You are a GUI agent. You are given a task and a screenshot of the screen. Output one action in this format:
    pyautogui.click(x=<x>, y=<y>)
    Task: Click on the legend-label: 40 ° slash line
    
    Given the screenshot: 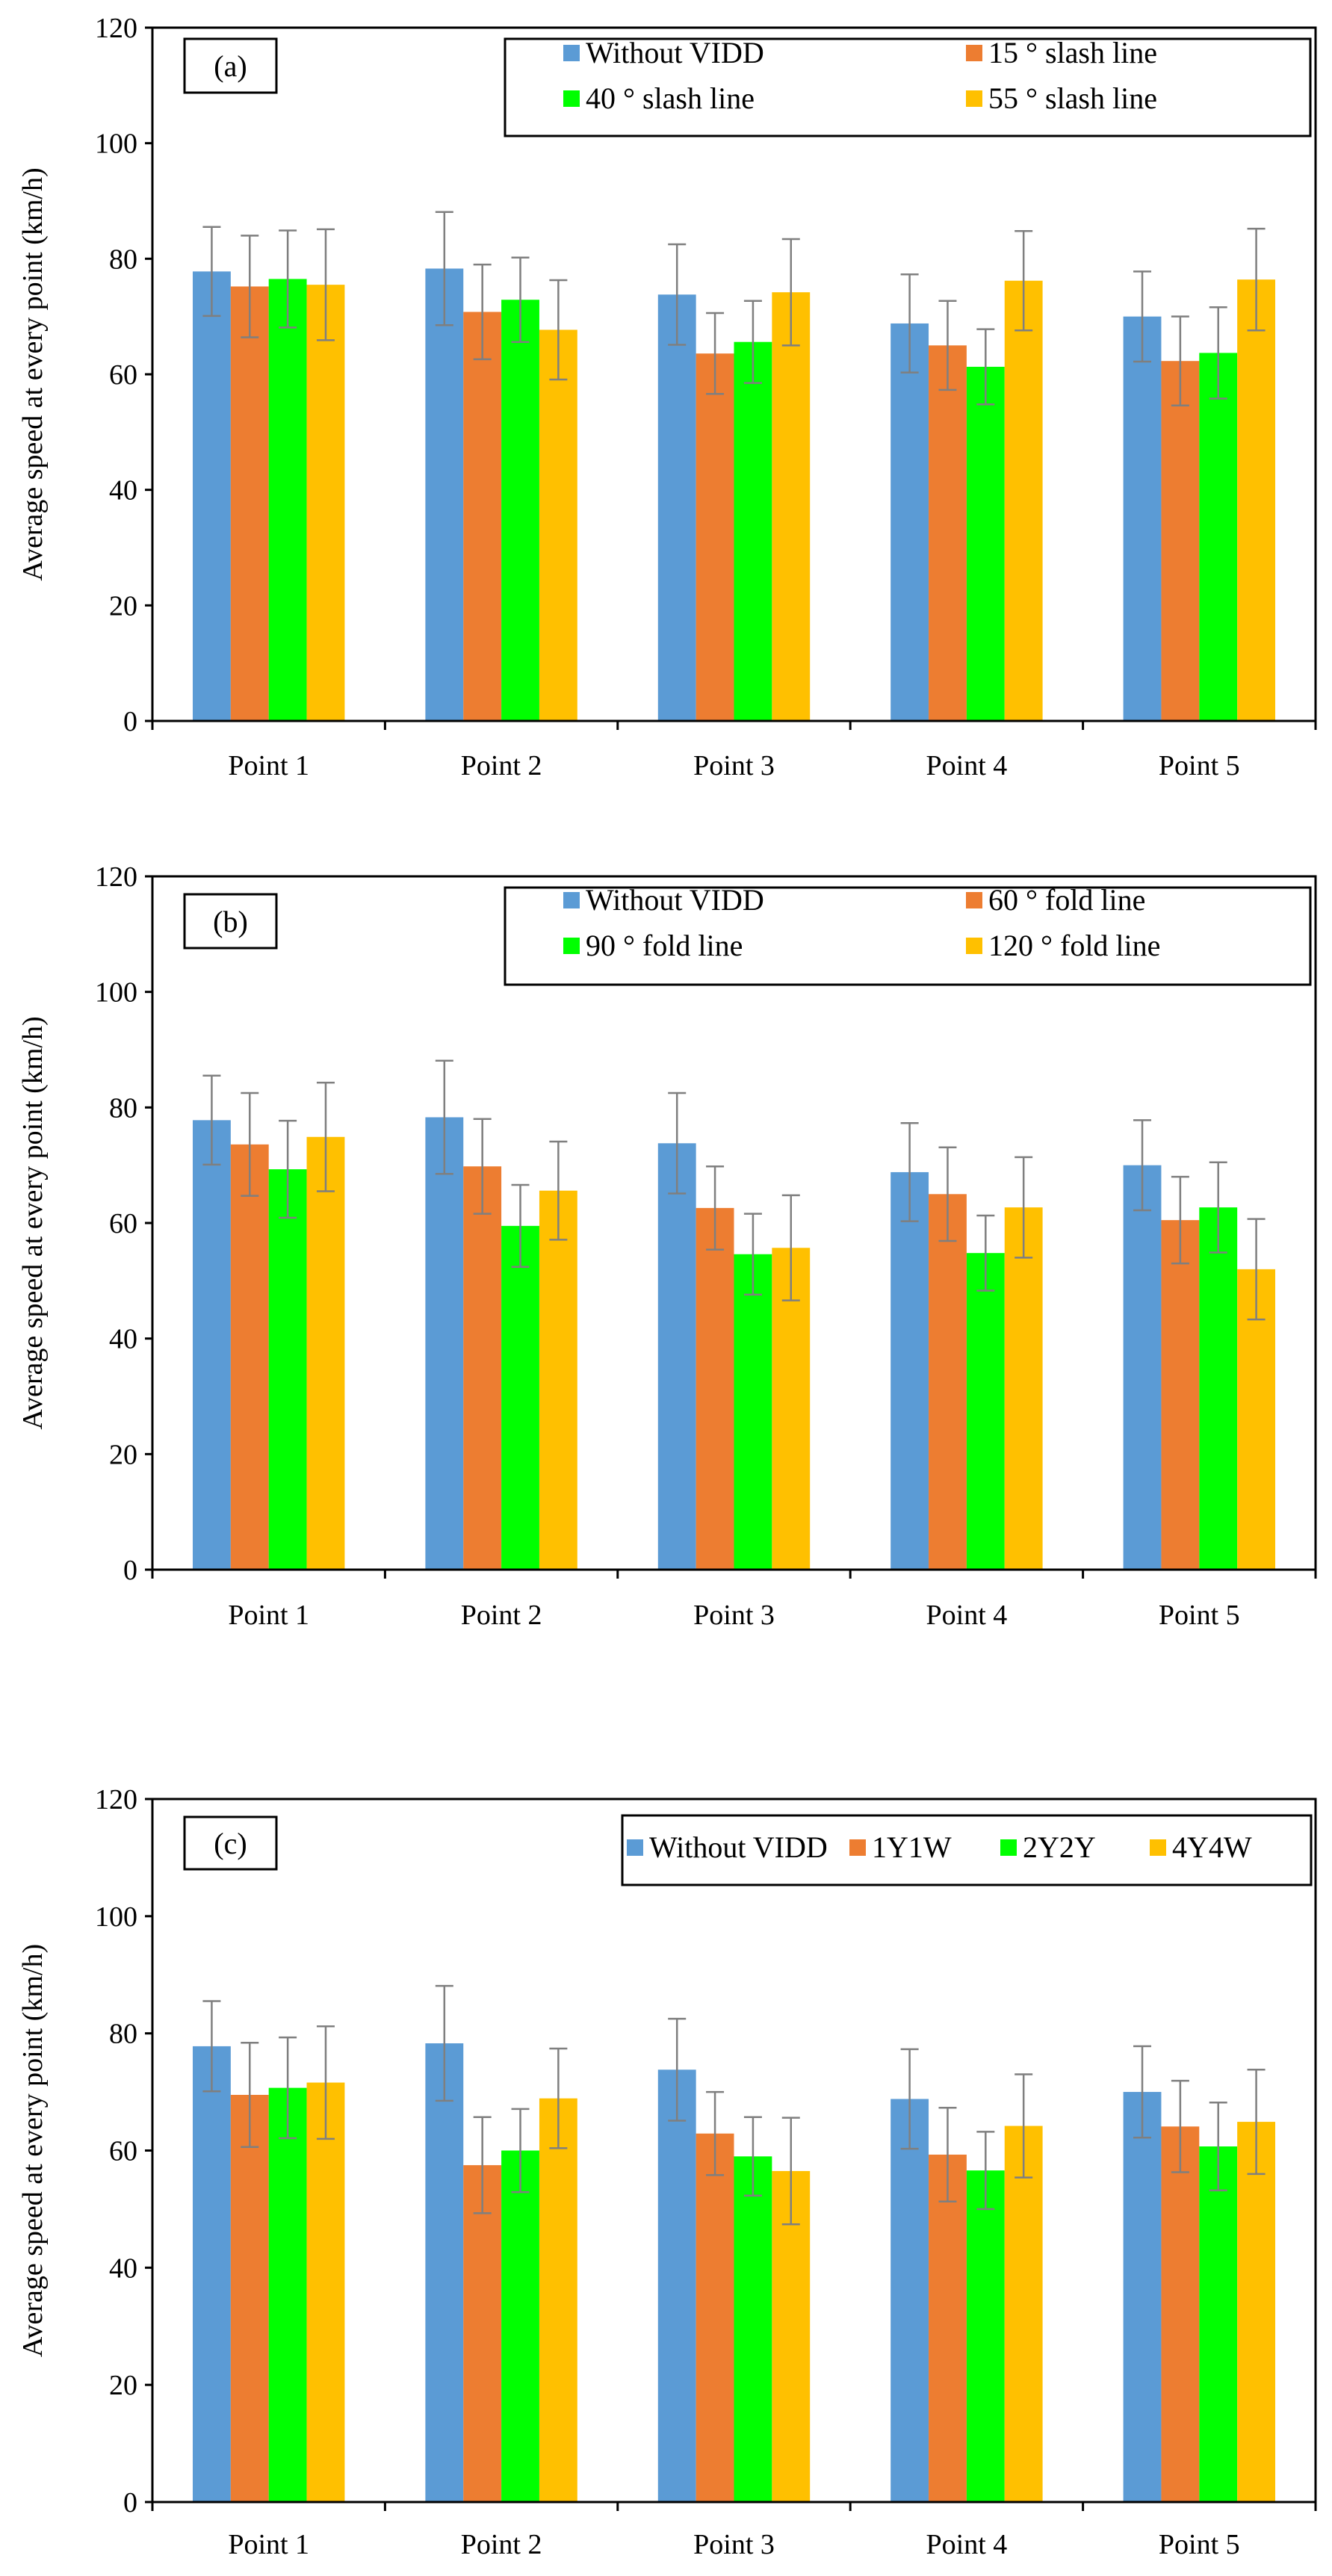 What is the action you would take?
    pyautogui.click(x=670, y=98)
    